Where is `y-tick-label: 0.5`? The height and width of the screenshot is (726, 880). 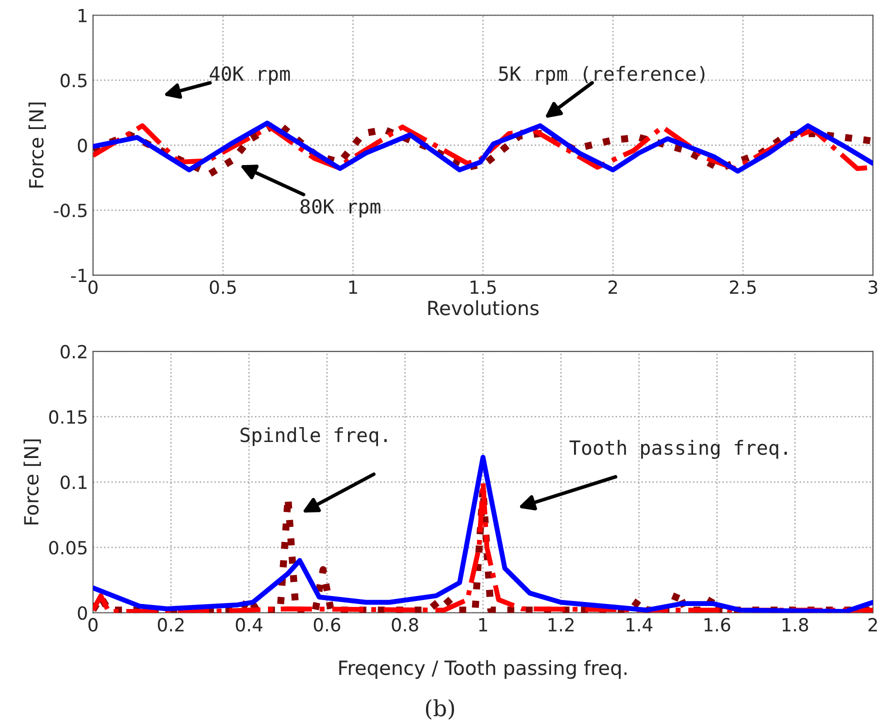 y-tick-label: 0.5 is located at coordinates (73, 81).